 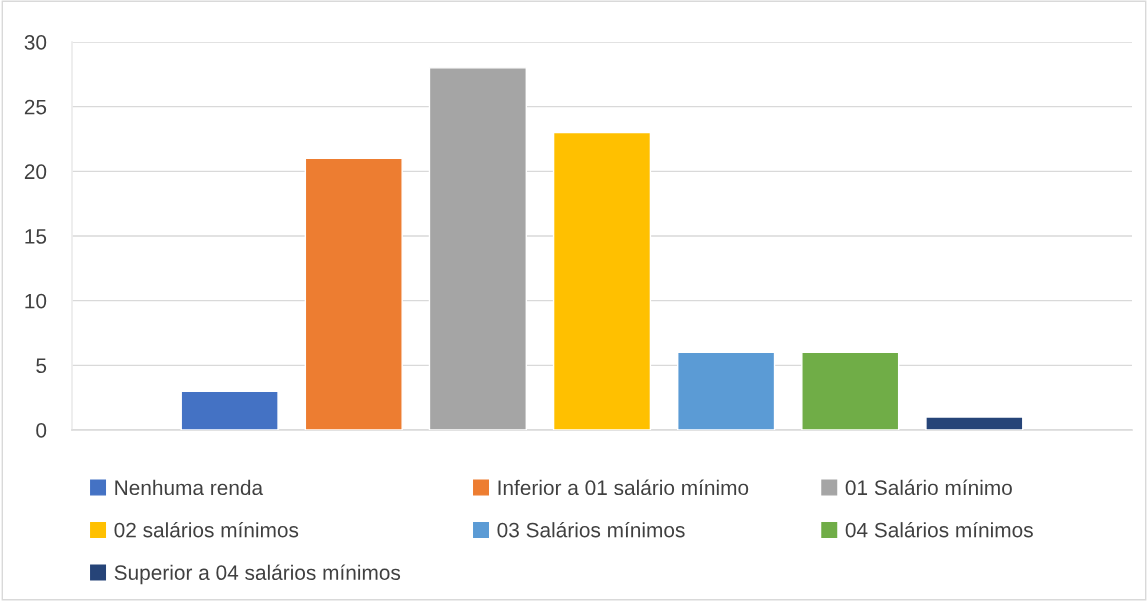 What do you see at coordinates (591, 529) in the screenshot?
I see `legend-label: 03 Salários mínimos` at bounding box center [591, 529].